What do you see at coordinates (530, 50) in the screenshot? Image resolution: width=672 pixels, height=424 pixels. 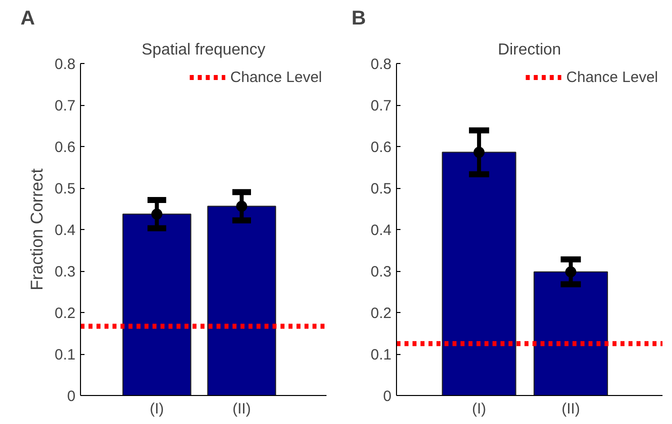 I see `chart-title: Direction` at bounding box center [530, 50].